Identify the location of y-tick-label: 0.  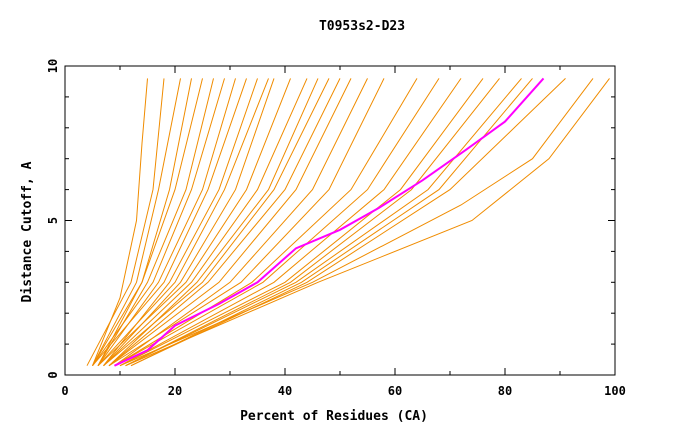
(53, 374).